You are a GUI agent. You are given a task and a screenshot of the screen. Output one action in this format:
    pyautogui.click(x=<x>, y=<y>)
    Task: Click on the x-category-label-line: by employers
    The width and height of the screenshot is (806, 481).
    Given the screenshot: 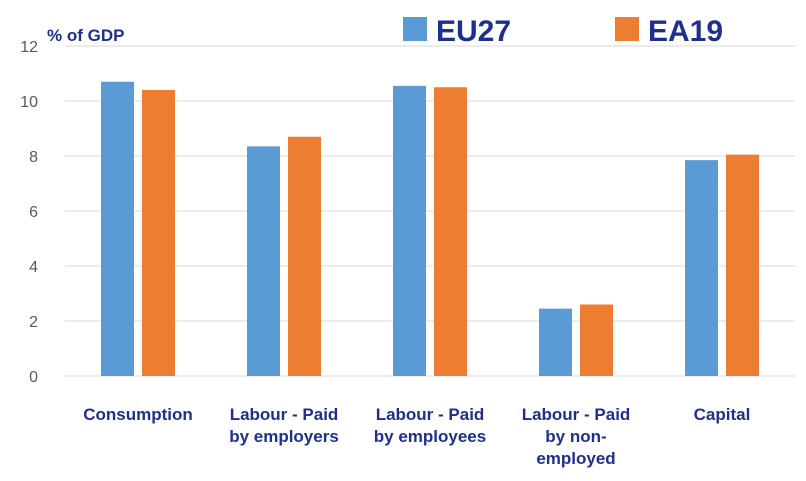 What is the action you would take?
    pyautogui.click(x=284, y=436)
    